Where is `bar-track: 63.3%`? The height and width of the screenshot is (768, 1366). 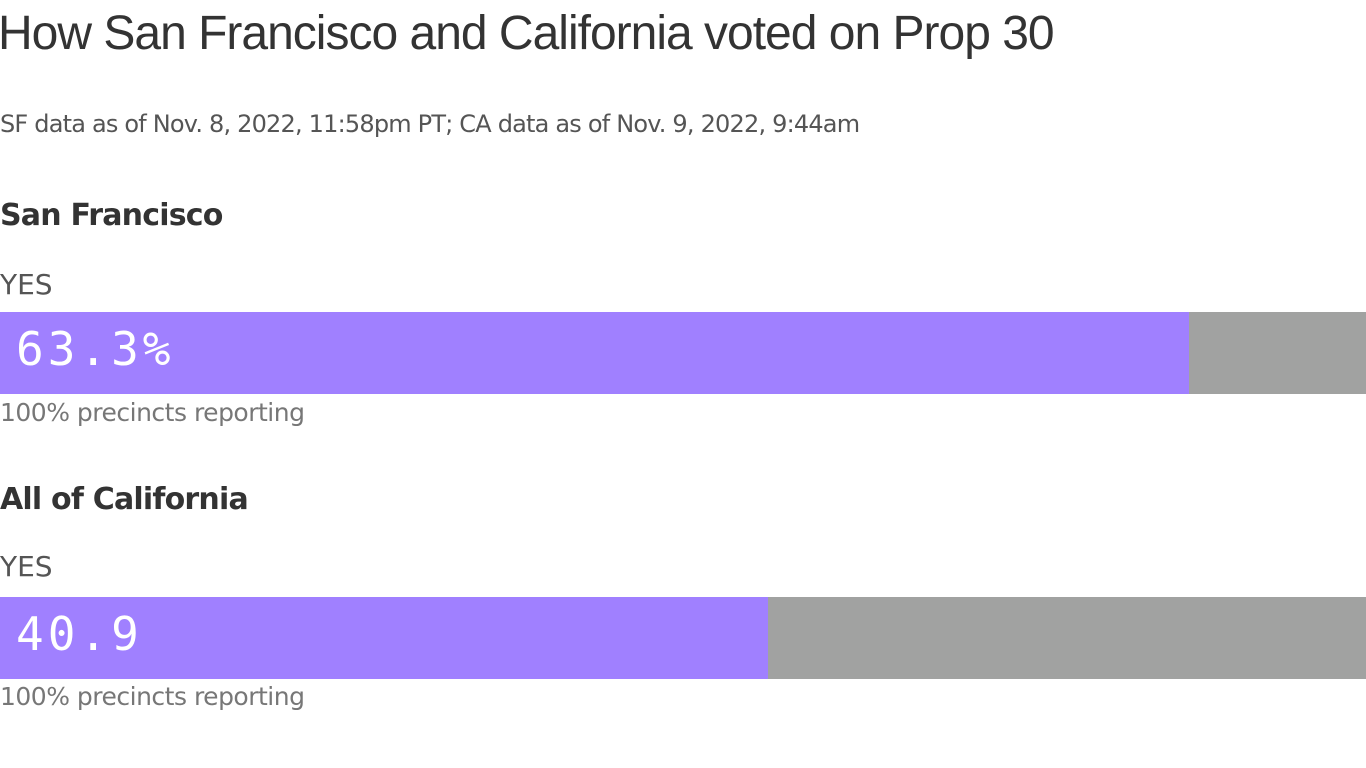 bar-track: 63.3% is located at coordinates (683, 353).